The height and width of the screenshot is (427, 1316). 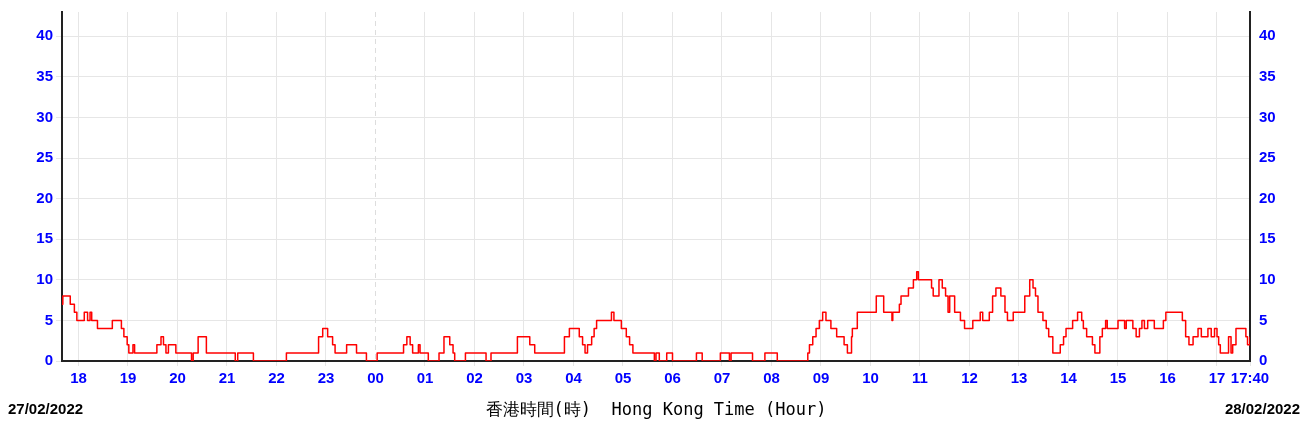 I want to click on x-tick-label: 02, so click(x=474, y=378).